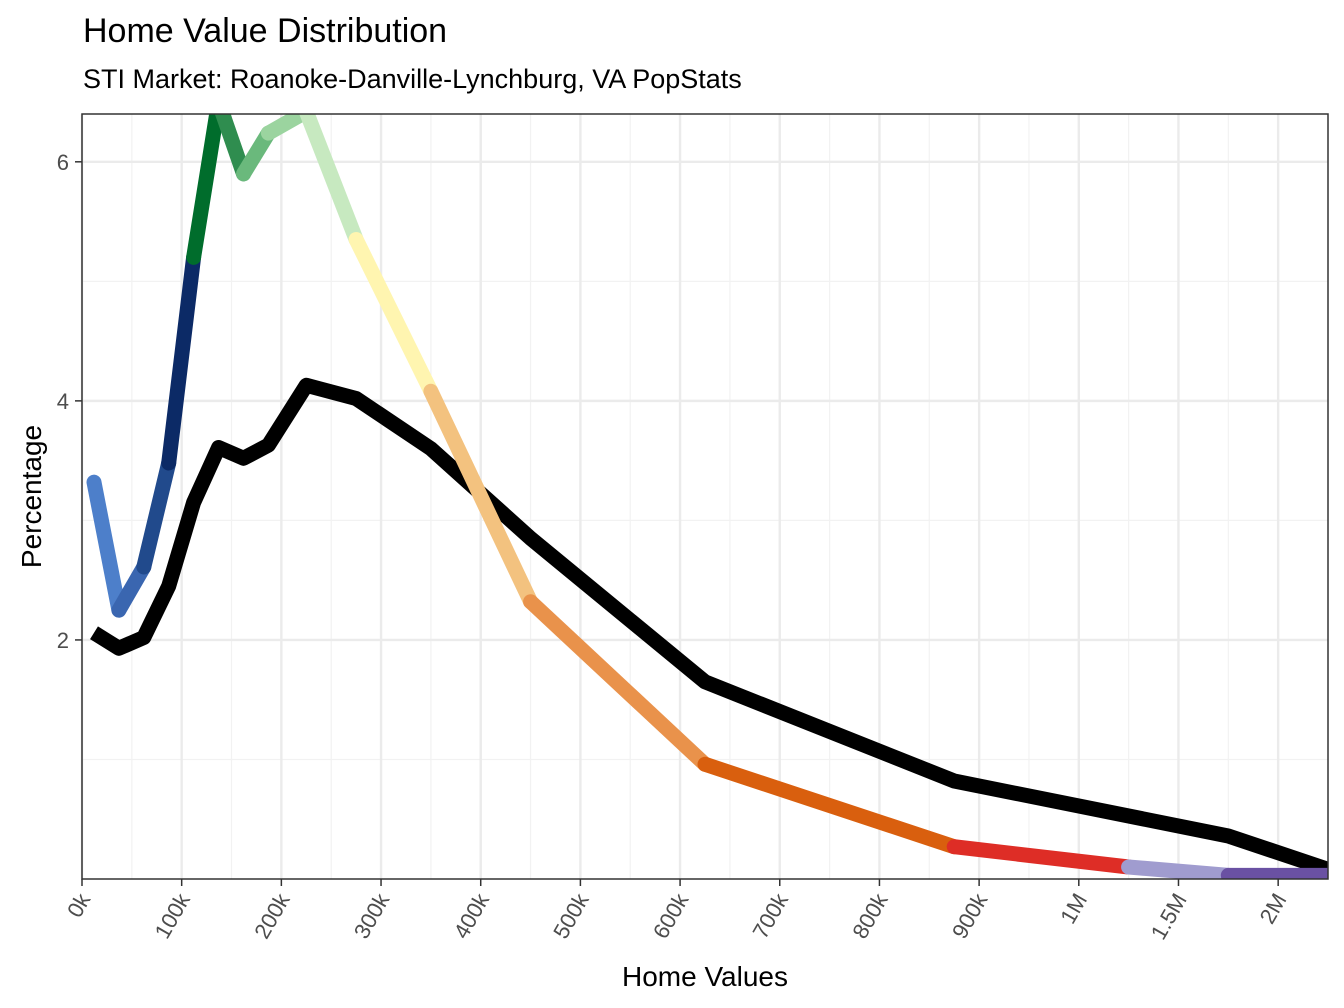  Describe the element at coordinates (970, 915) in the screenshot. I see `x-tick-label: 900k` at that location.